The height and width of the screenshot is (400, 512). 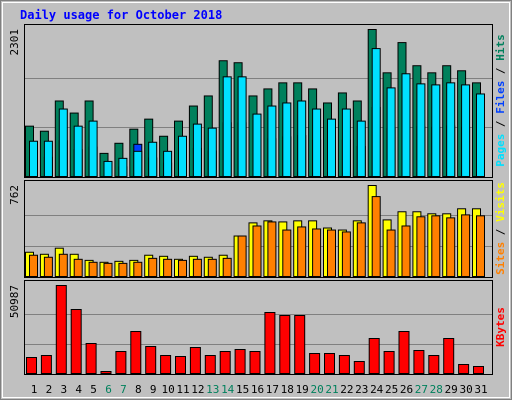 I want to click on x-tick-label: 22, so click(x=346, y=389).